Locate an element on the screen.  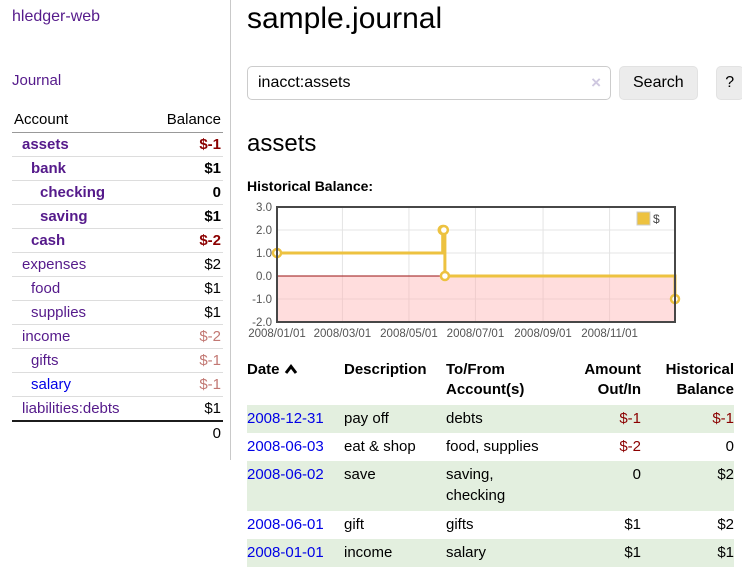
transaction-accounts: saving, checking is located at coordinates (502, 486).